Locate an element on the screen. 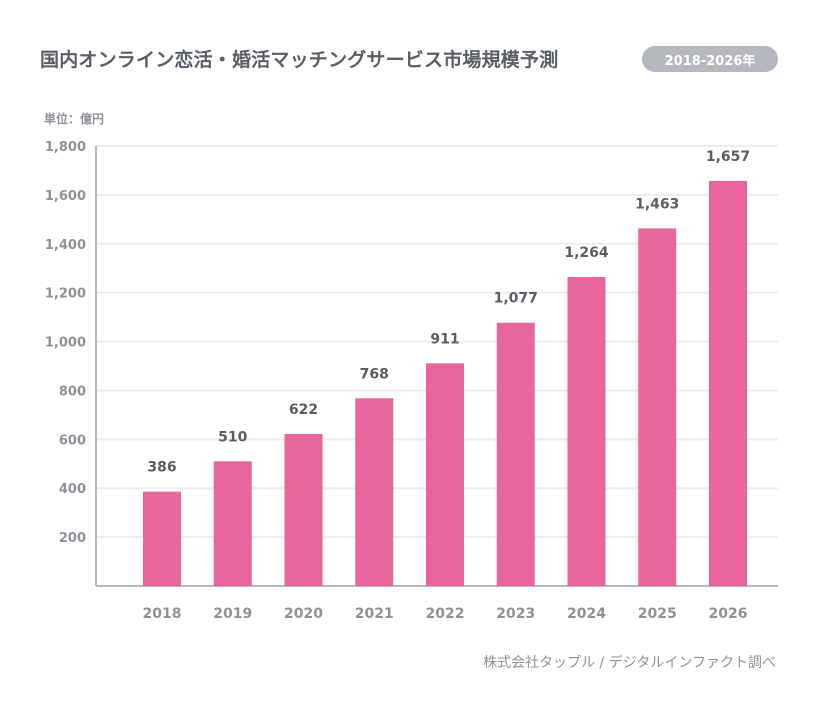 This screenshot has width=820, height=720. y-tick-label: 1,000 is located at coordinates (65, 343).